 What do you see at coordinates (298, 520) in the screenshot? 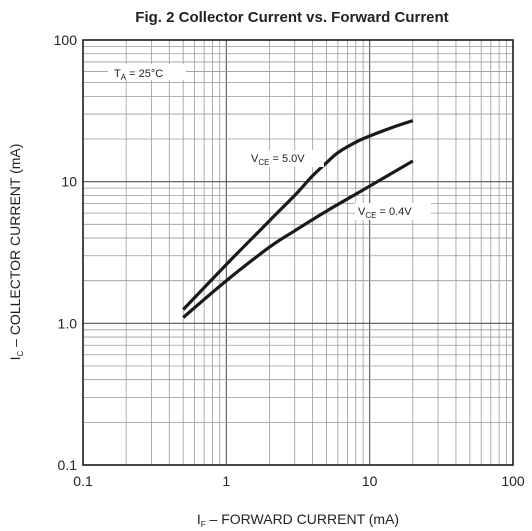
I see `x-axis-label: IF – FORWARD CURRENT (mA)` at bounding box center [298, 520].